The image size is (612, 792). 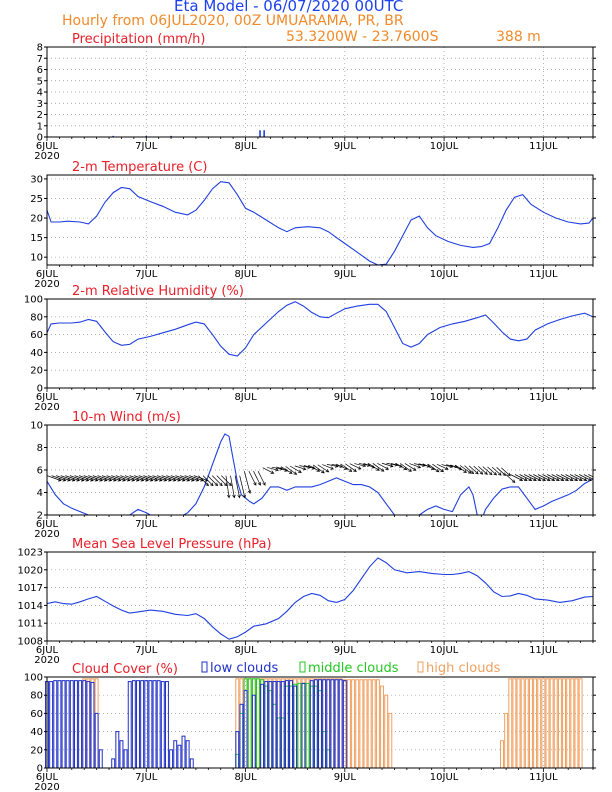 What do you see at coordinates (47, 524) in the screenshot?
I see `x-tick-label: 6JUL` at bounding box center [47, 524].